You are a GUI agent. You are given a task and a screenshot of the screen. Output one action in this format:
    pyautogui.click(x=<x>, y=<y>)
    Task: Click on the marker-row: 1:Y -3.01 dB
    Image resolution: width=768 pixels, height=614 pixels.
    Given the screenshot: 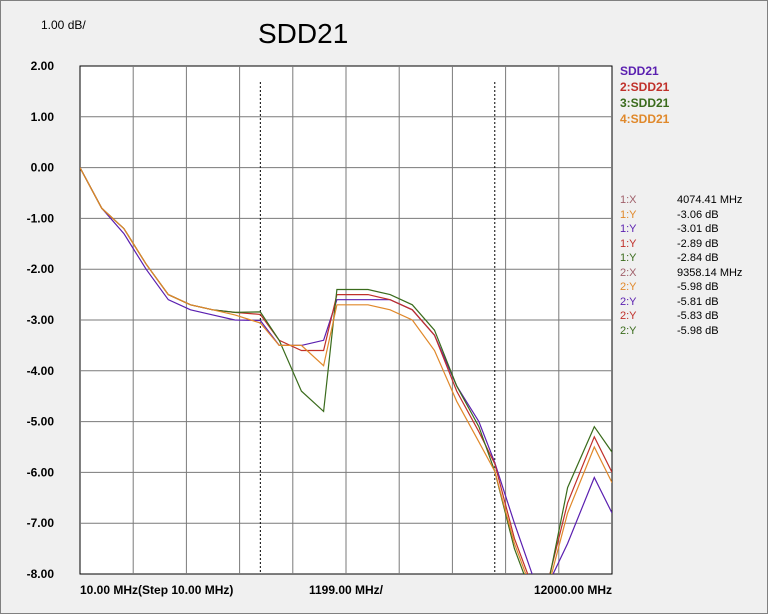 What is the action you would take?
    pyautogui.click(x=690, y=230)
    